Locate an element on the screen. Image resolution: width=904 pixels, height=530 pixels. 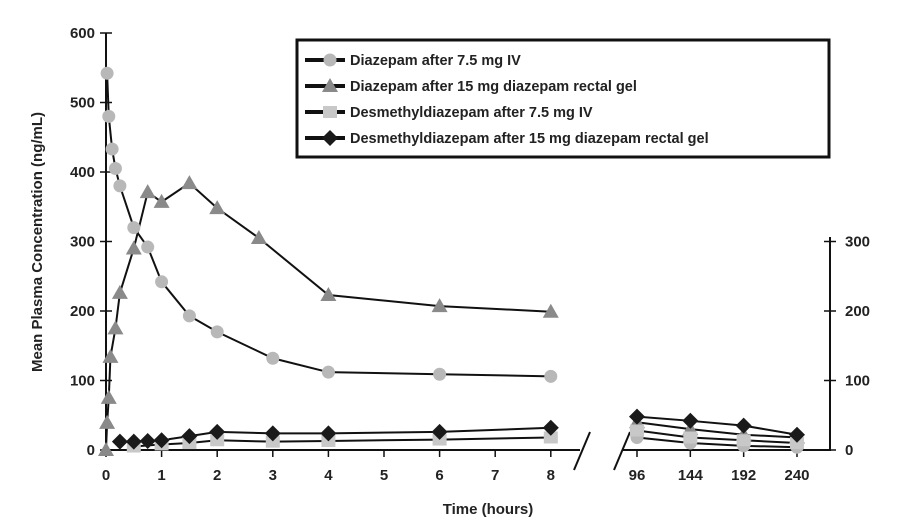
x-tick-label: 6 is located at coordinates (439, 475).